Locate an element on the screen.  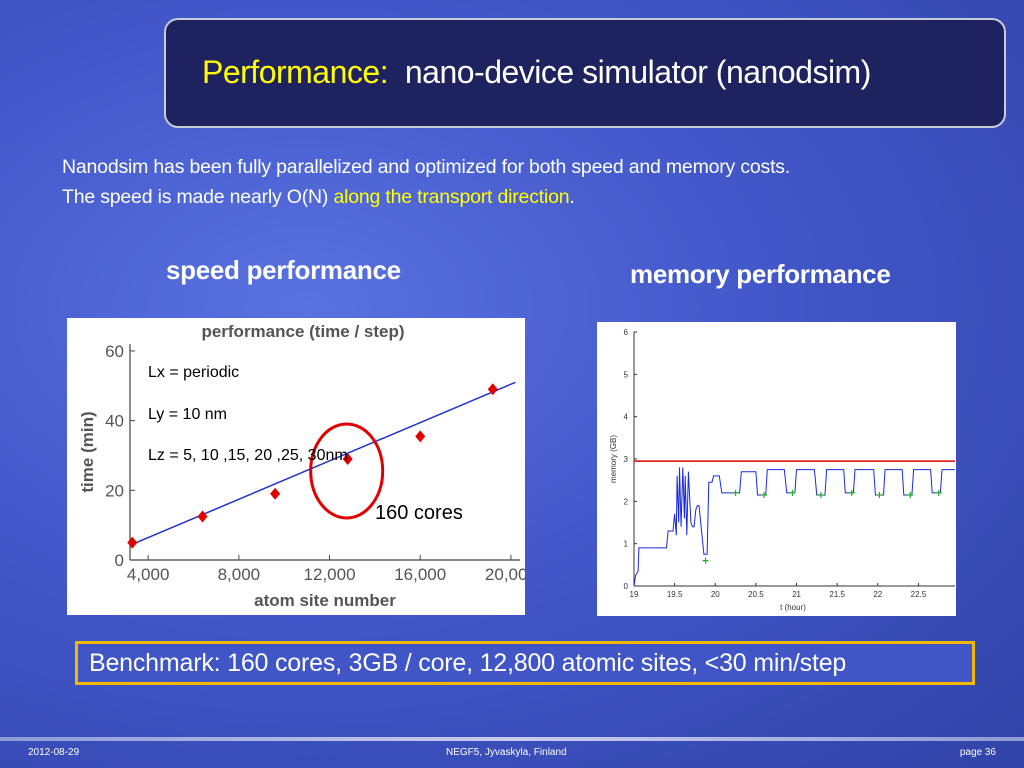
y-tick-label: 40 is located at coordinates (114, 421).